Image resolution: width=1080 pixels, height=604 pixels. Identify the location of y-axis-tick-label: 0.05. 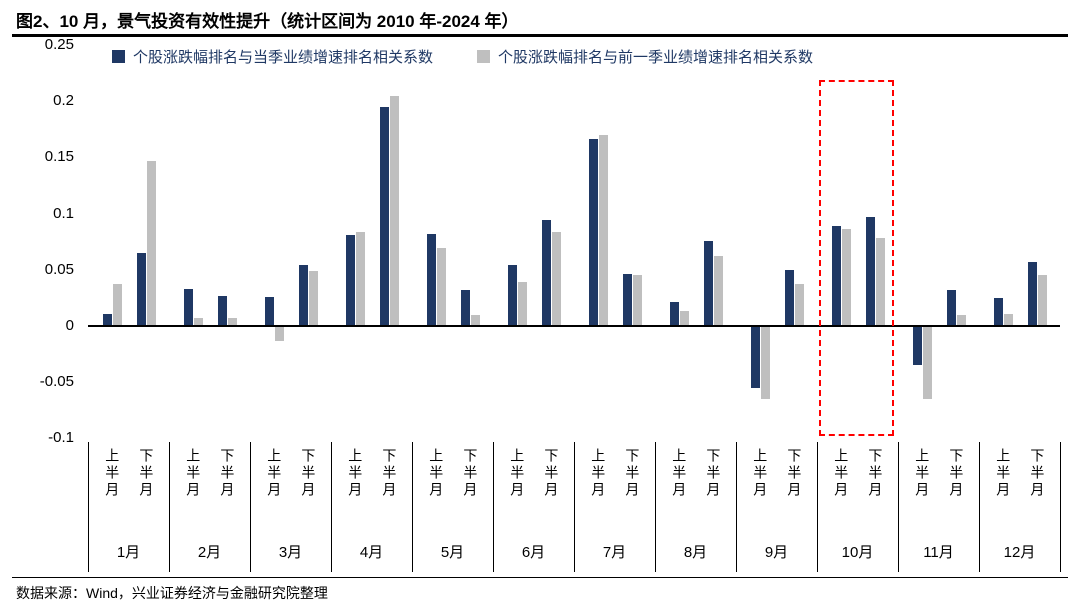
(59, 269).